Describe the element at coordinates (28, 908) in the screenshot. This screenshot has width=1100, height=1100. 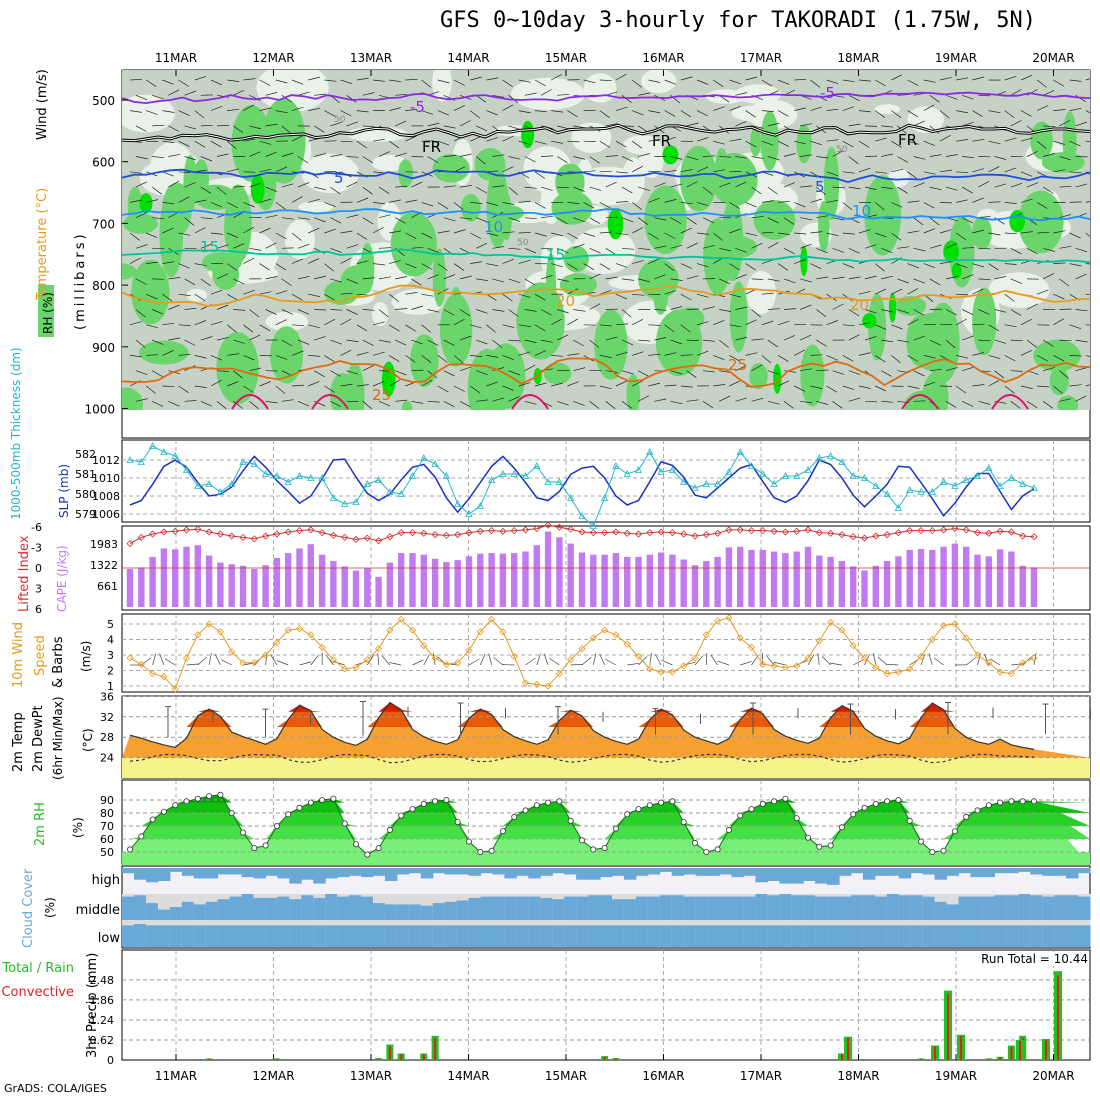
I see `ylabel-cloud-cover: Cloud Cover` at that location.